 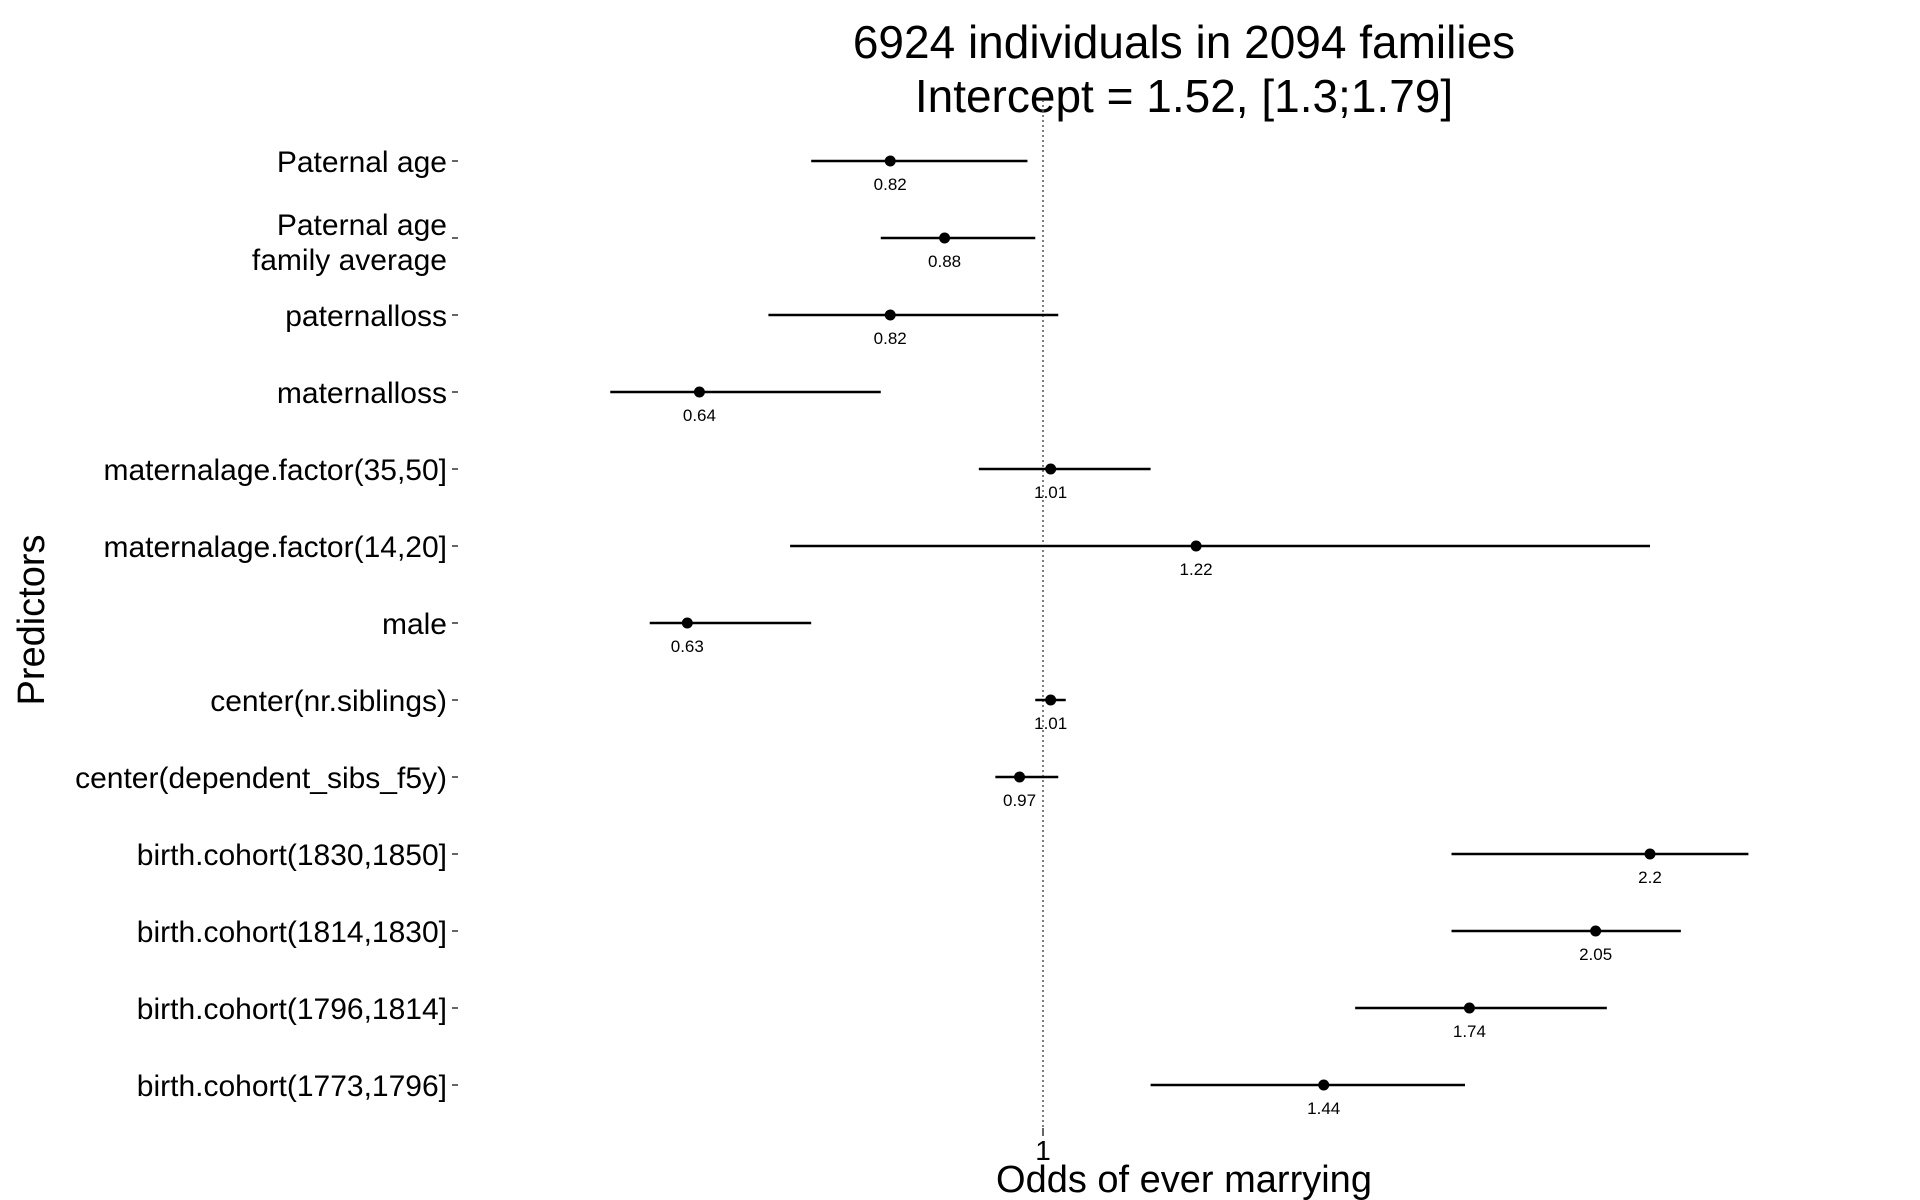 What do you see at coordinates (567, 786) in the screenshot?
I see `predictor-row: center(dependent_sibs_f5y) 0.97` at bounding box center [567, 786].